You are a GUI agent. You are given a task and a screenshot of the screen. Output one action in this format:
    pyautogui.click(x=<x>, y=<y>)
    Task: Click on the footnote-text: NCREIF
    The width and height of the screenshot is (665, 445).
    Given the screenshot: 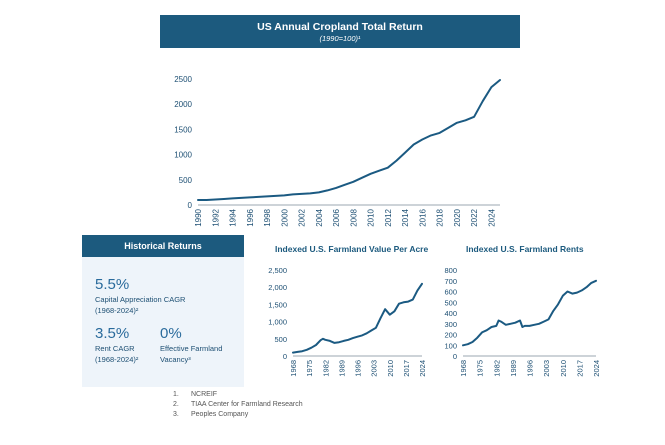 What is the action you would take?
    pyautogui.click(x=204, y=394)
    